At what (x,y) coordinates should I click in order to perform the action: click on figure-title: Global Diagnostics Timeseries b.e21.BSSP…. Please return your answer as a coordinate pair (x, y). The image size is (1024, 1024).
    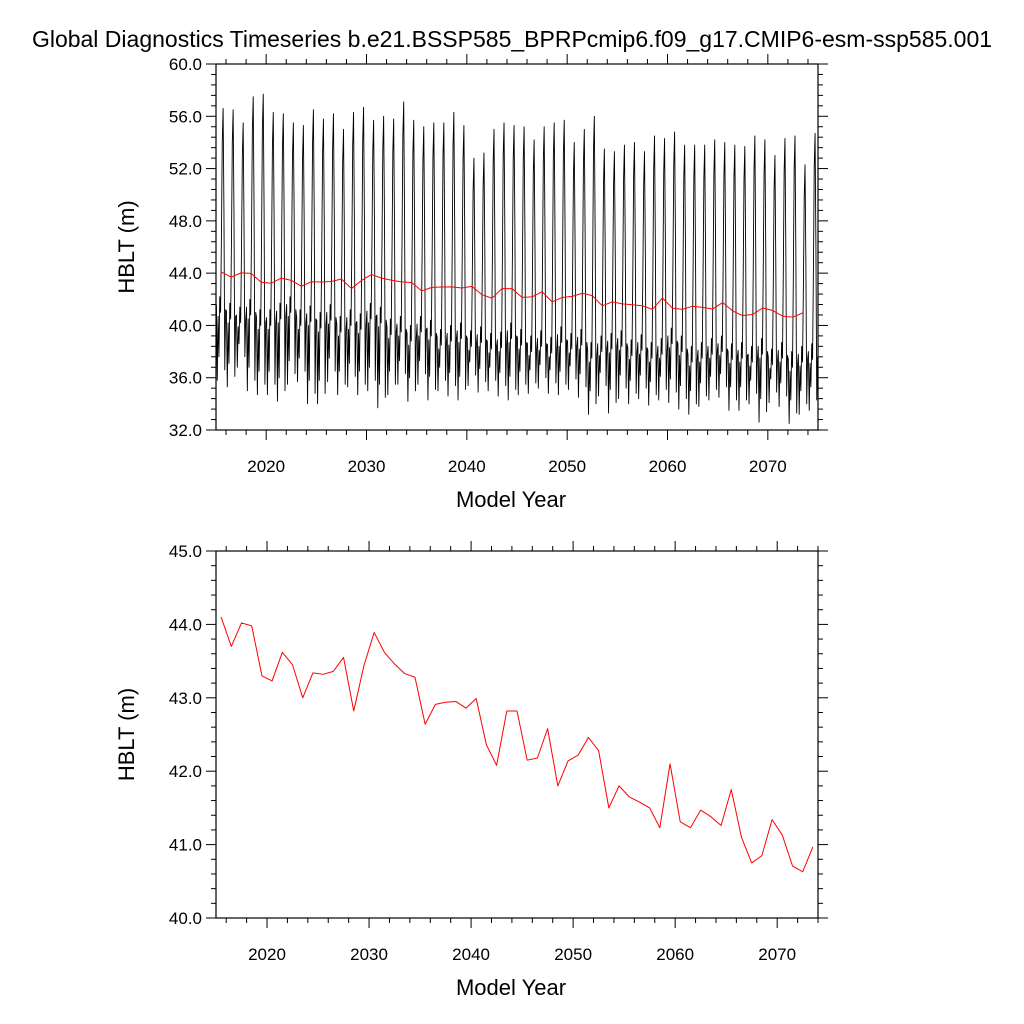
    Looking at the image, I should click on (512, 39).